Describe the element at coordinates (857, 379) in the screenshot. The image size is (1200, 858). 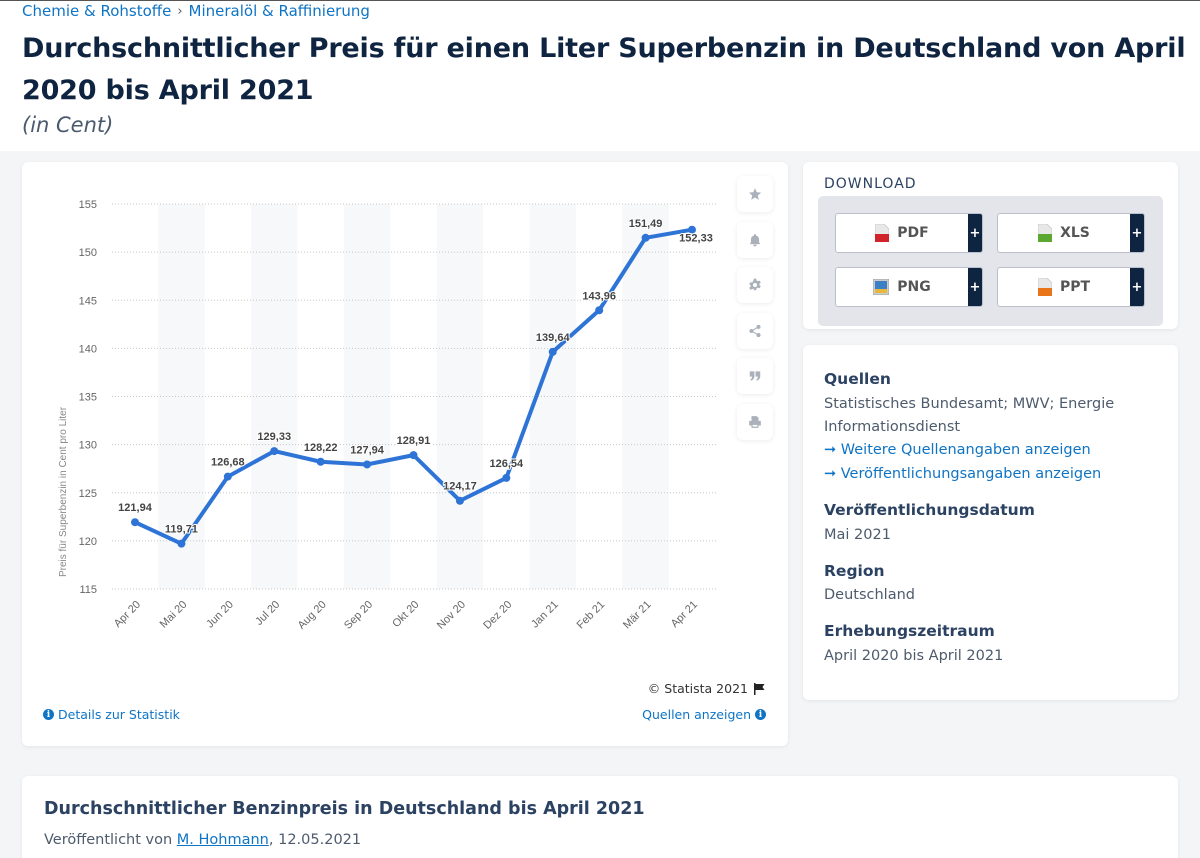
I see `sources-heading: Quellen` at that location.